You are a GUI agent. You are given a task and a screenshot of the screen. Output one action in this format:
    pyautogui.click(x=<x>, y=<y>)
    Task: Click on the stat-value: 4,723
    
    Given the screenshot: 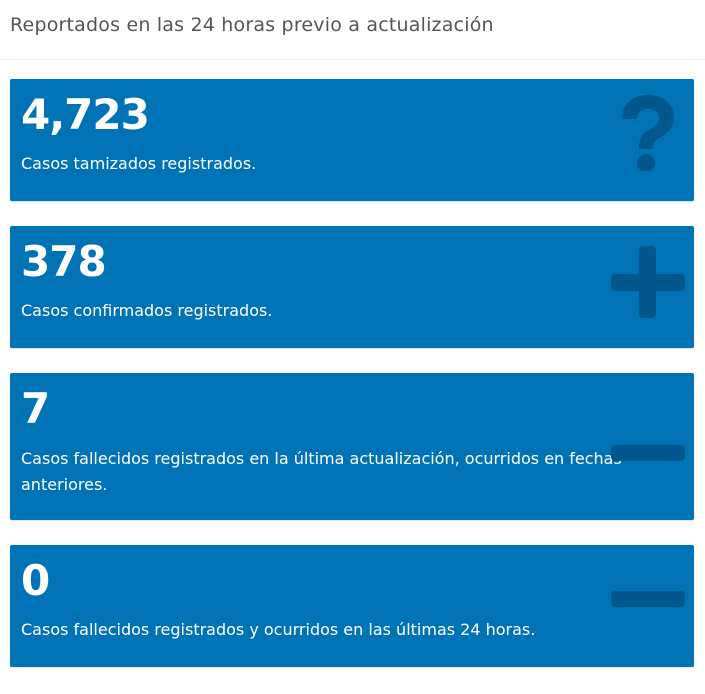 What is the action you would take?
    pyautogui.click(x=85, y=114)
    